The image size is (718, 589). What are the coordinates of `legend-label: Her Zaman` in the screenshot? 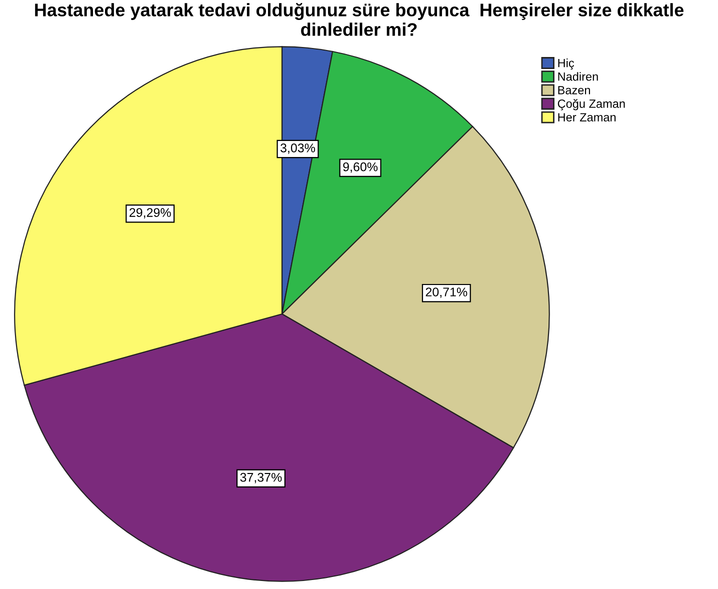 It's located at (587, 117).